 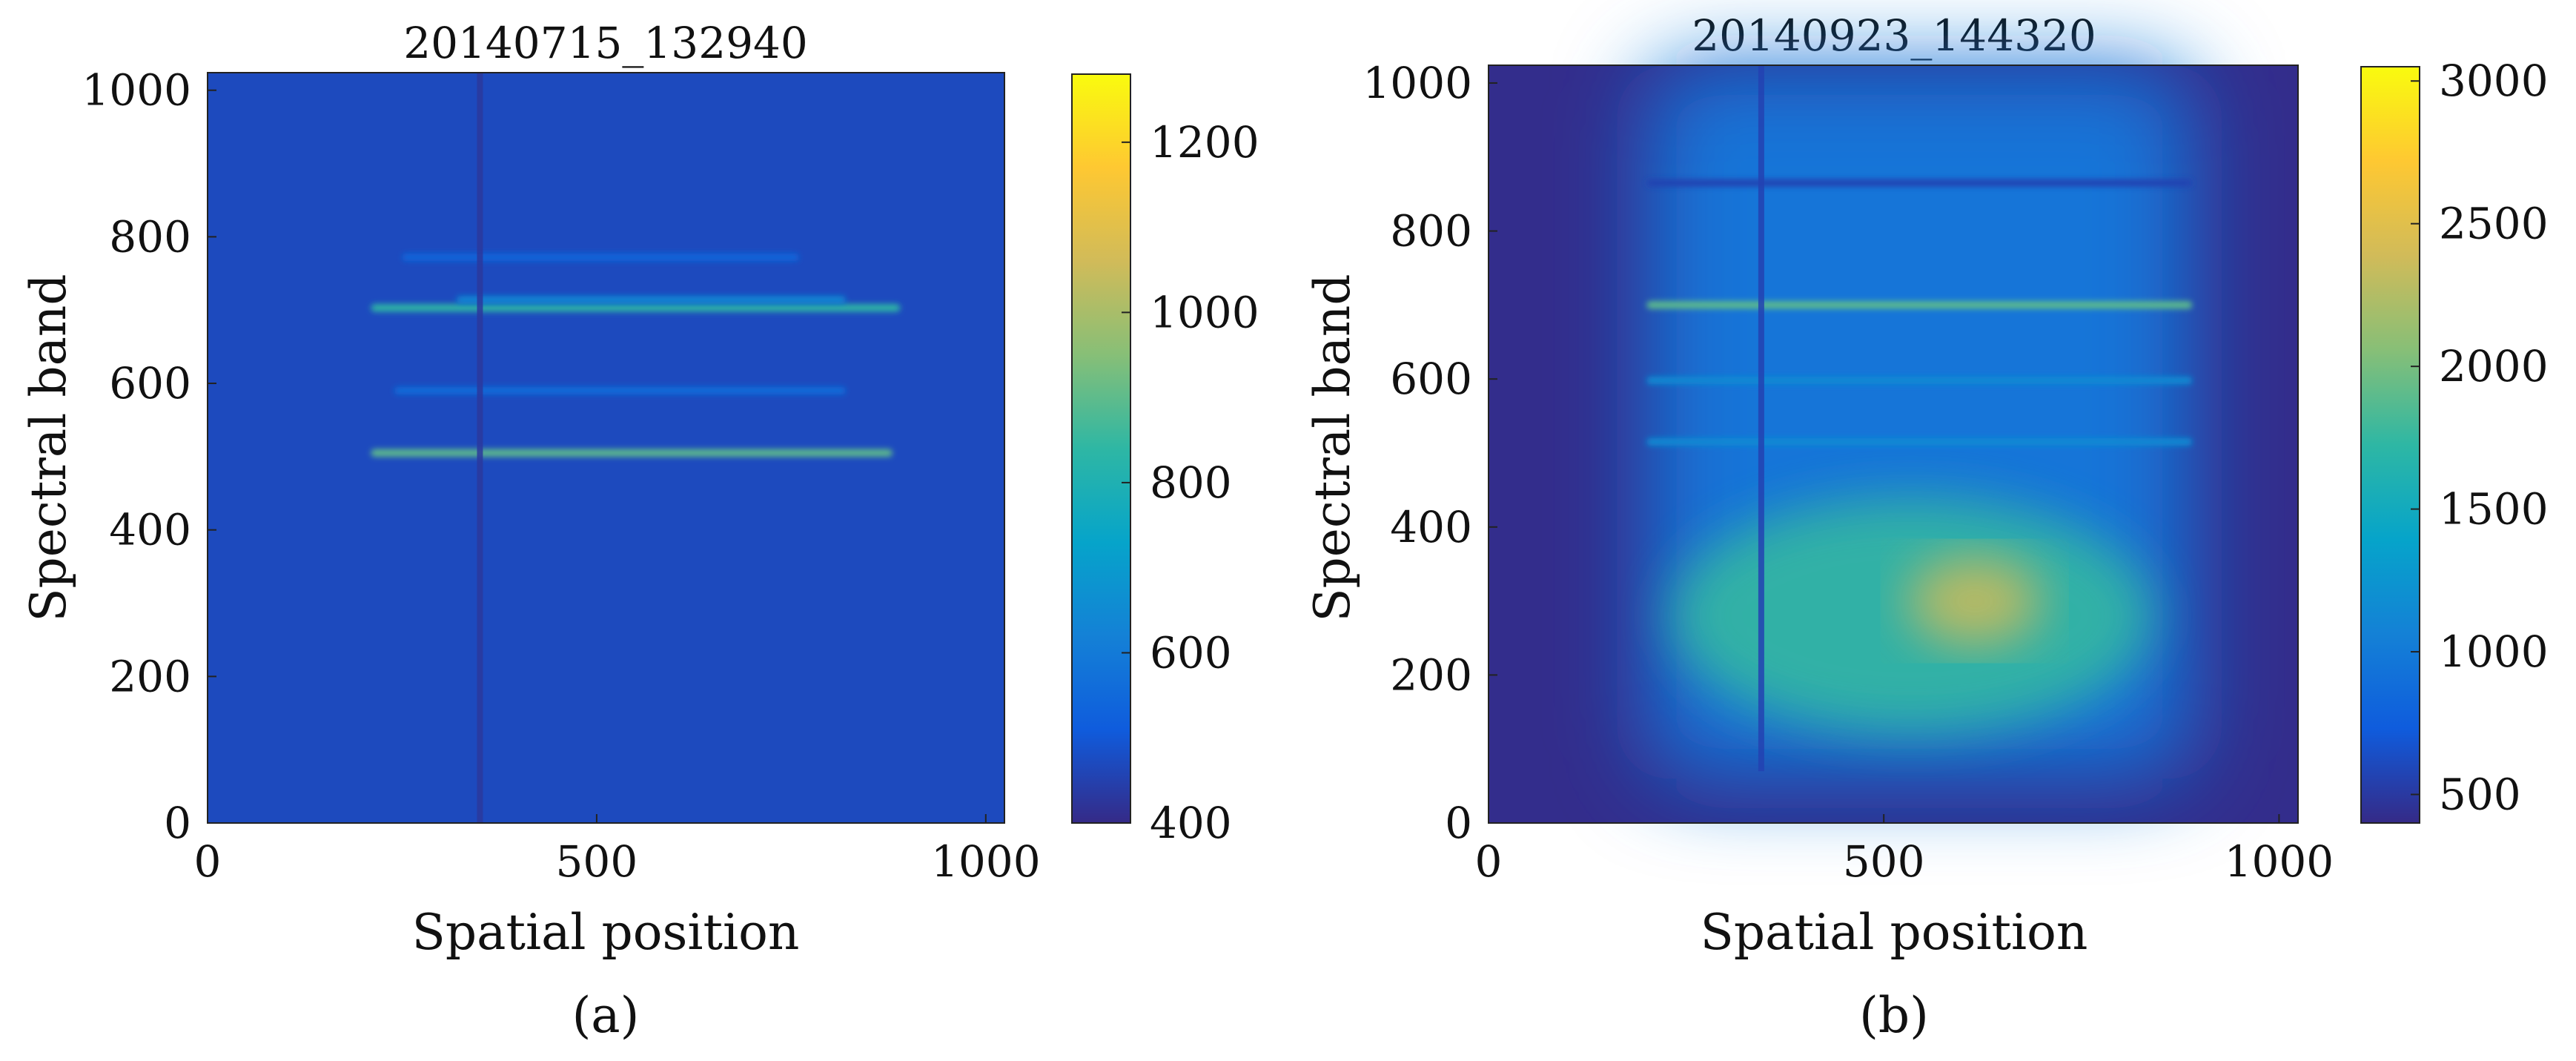 What do you see at coordinates (48, 448) in the screenshot?
I see `panel-a-ylabel: Spectral band` at bounding box center [48, 448].